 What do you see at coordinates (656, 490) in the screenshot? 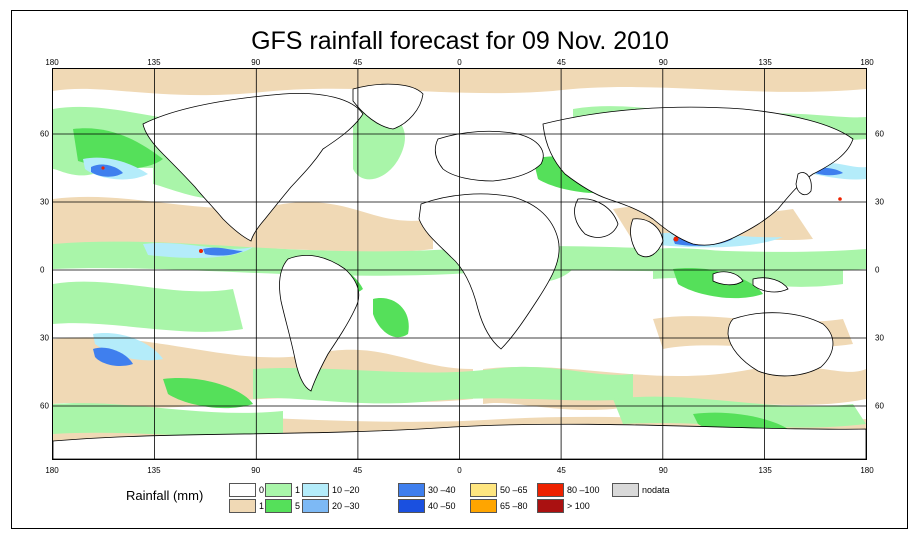
I see `legend-label: nodata` at bounding box center [656, 490].